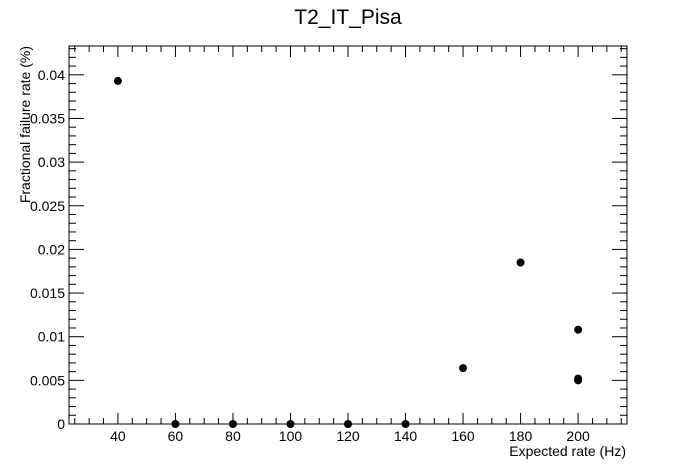 This screenshot has width=696, height=472. What do you see at coordinates (47, 118) in the screenshot?
I see `y-tick-label: 0.035` at bounding box center [47, 118].